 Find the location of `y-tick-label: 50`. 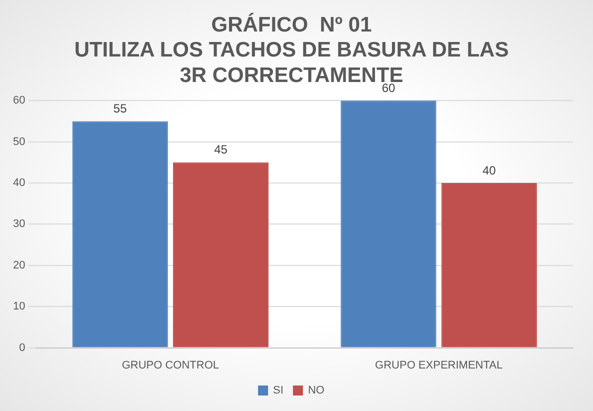

y-tick-label: 50 is located at coordinates (19, 142).